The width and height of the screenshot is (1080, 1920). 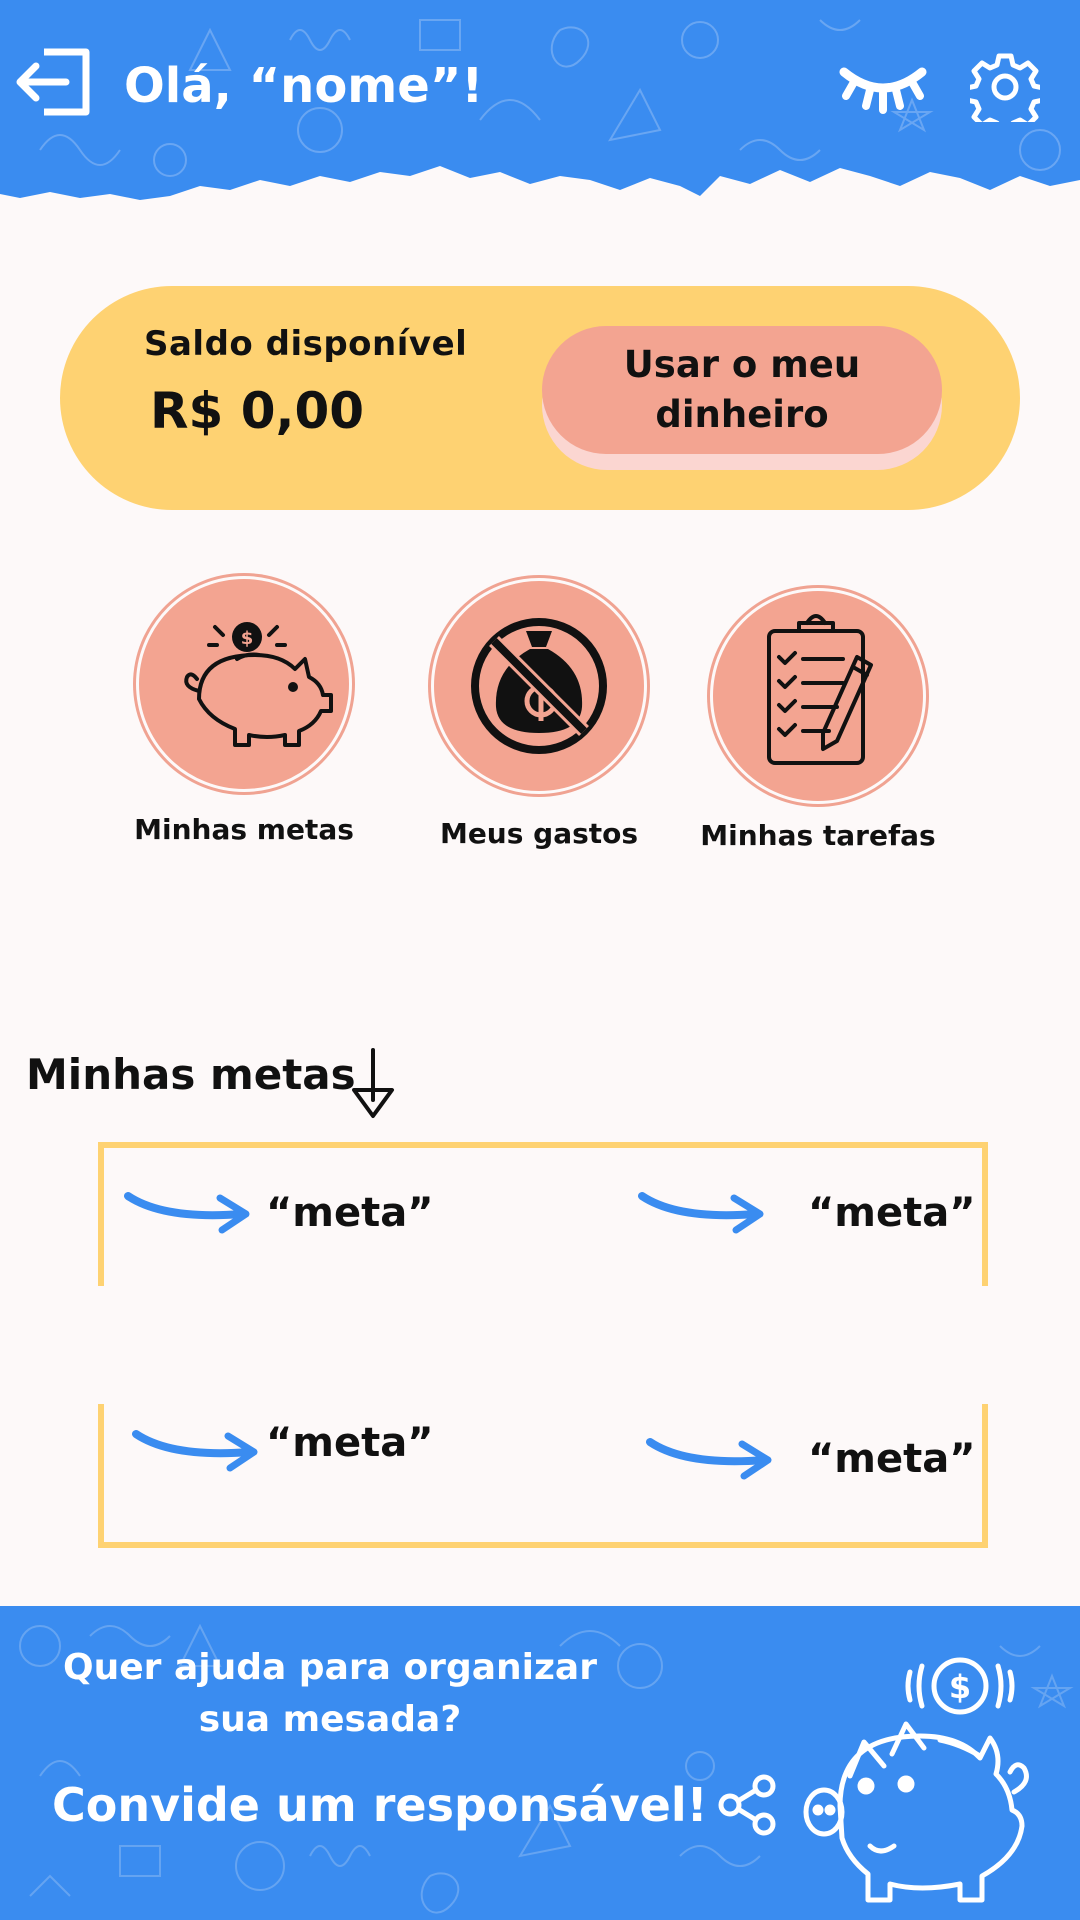 I want to click on footer-doodle-pattern, so click(x=546, y=1768).